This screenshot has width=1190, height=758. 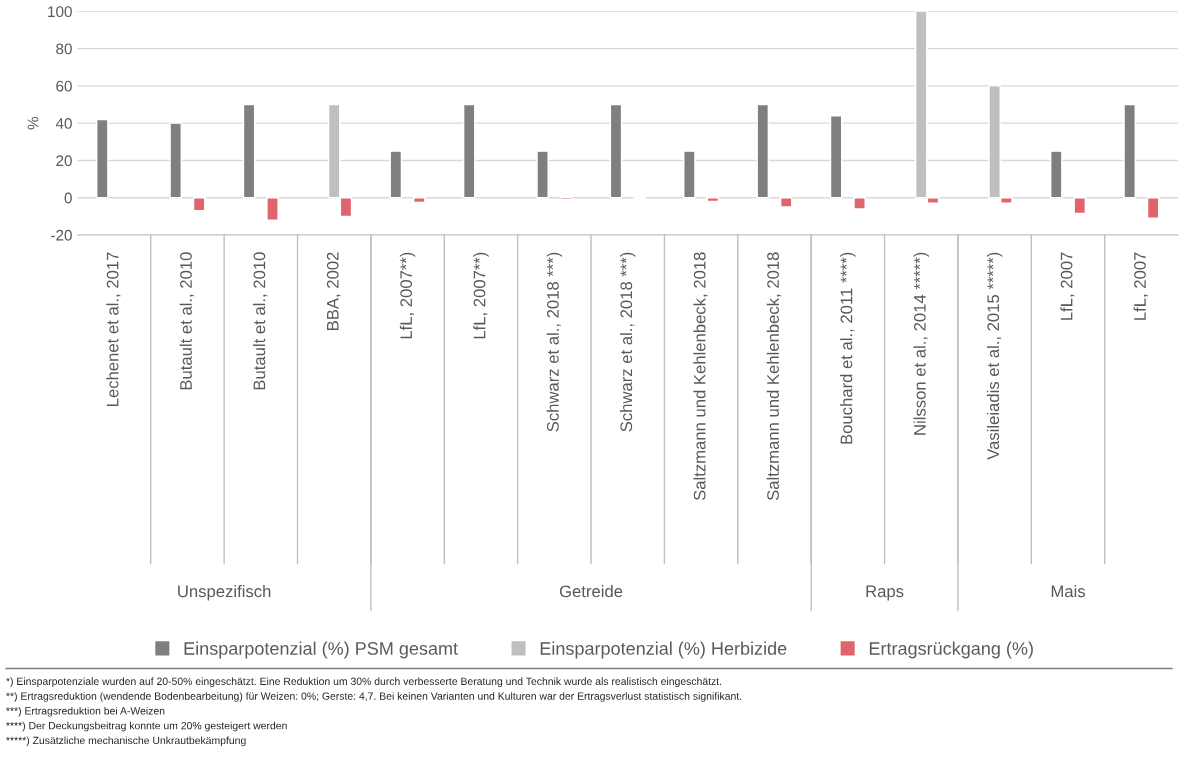 I want to click on text: ***) Ertragsreduktion bei A-Weizen, so click(x=85, y=711).